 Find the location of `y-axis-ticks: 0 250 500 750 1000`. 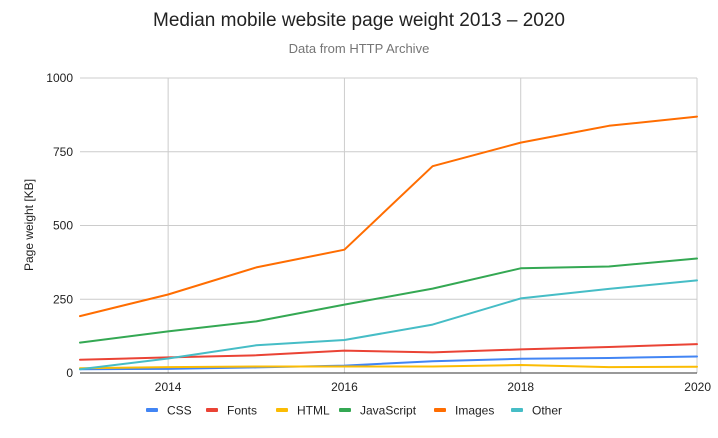

y-axis-ticks: 0 250 500 750 1000 is located at coordinates (59, 225).